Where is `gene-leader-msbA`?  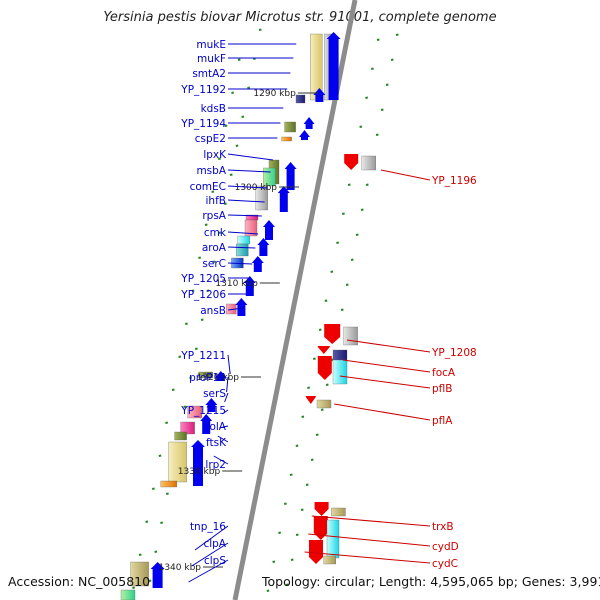 gene-leader-msbA is located at coordinates (249, 171).